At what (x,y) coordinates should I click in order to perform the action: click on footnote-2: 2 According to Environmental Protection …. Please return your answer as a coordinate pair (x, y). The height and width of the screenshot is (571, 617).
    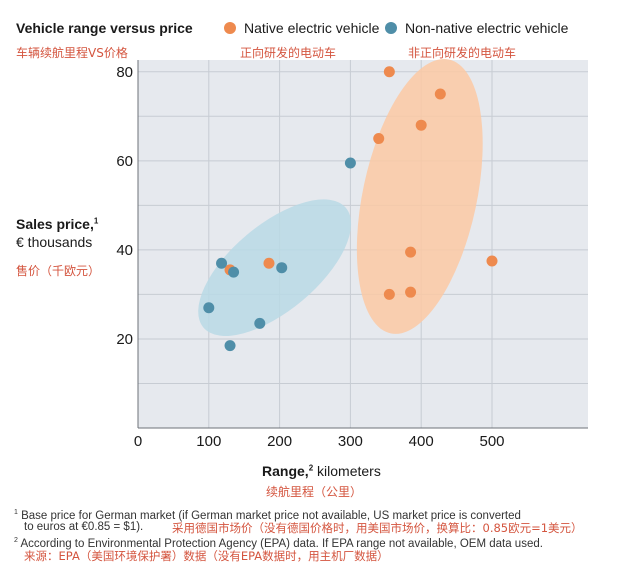
    Looking at the image, I should click on (278, 542).